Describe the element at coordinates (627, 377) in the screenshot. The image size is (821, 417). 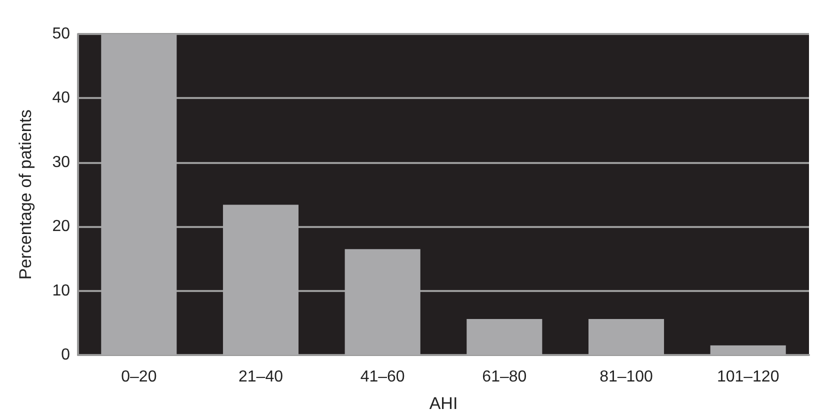
I see `x-tick-label: 81–100` at that location.